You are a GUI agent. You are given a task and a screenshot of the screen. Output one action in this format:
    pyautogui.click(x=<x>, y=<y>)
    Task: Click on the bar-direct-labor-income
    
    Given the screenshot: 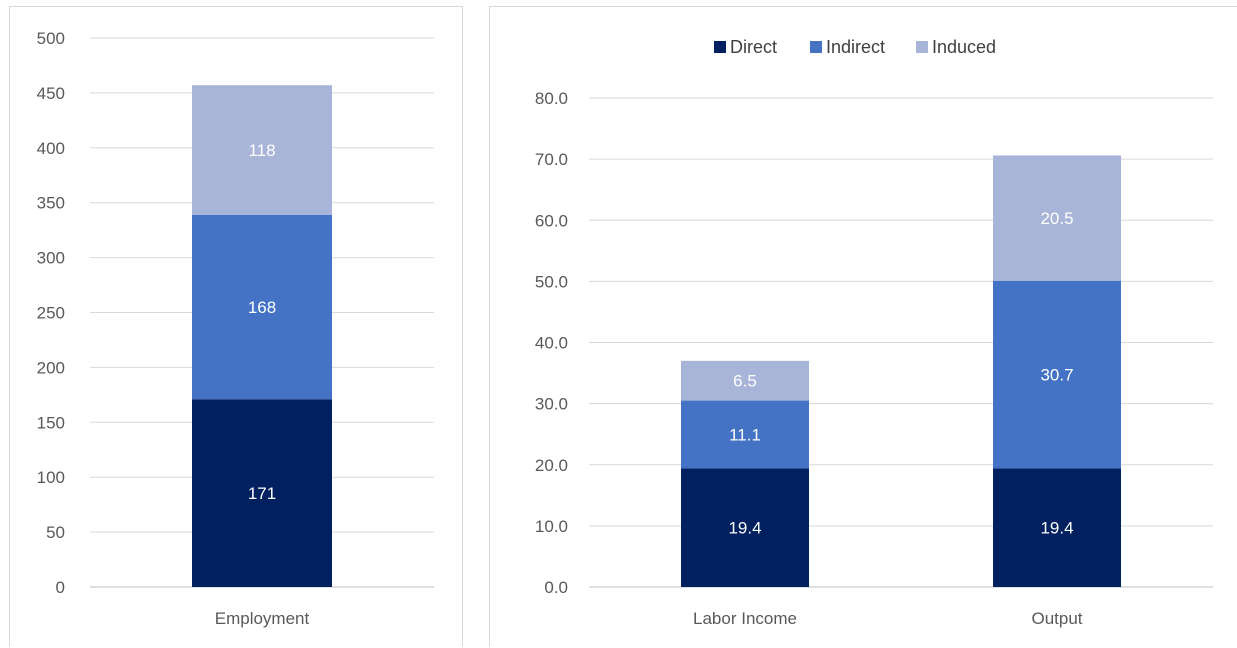 What is the action you would take?
    pyautogui.click(x=745, y=527)
    